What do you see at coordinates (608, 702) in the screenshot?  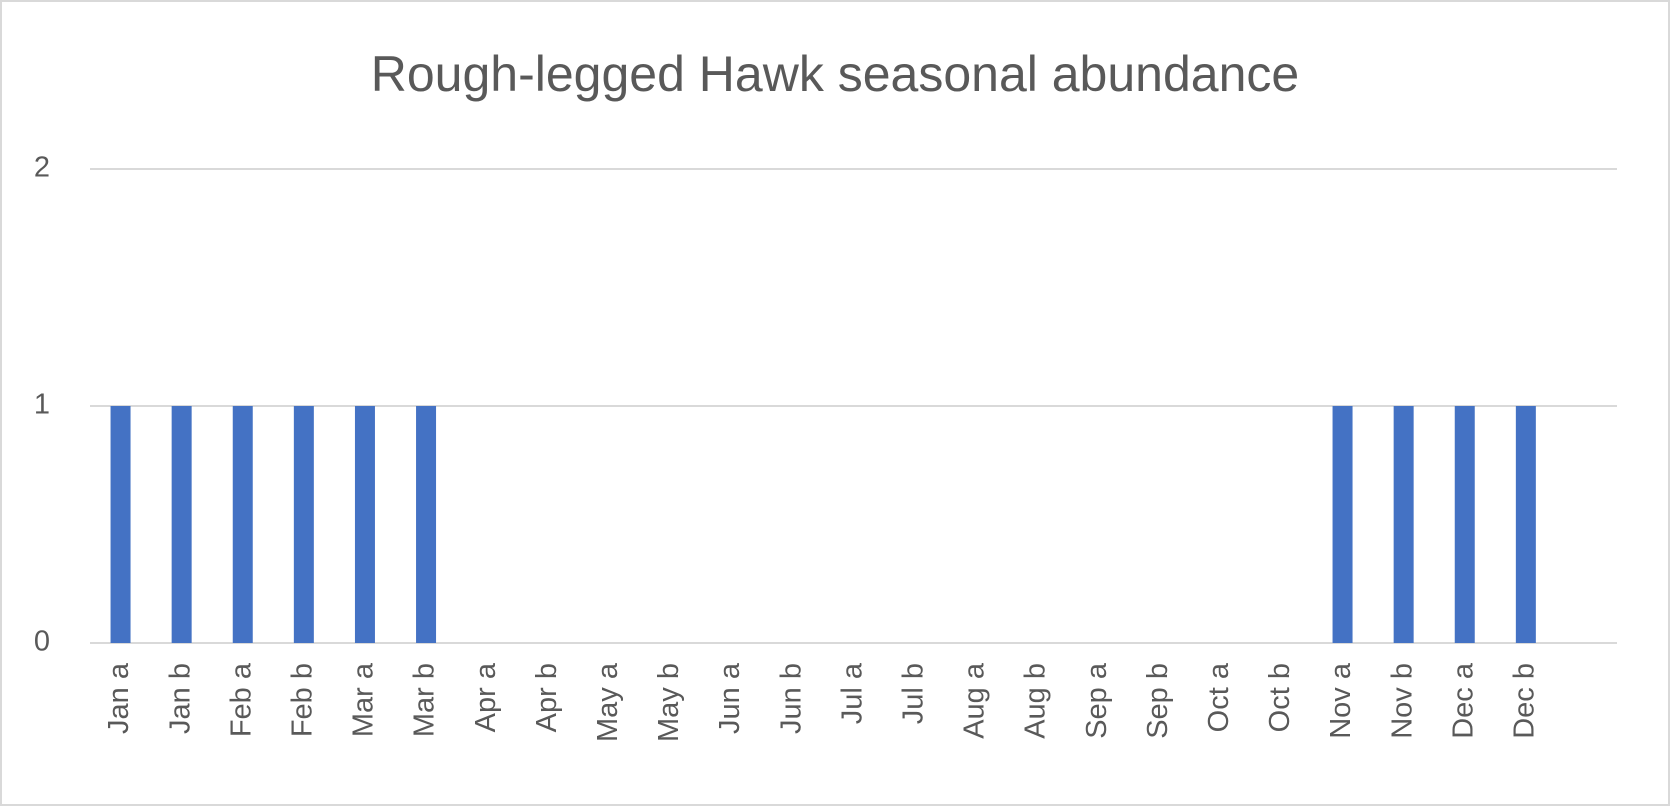 I see `x-tick-label: May a` at bounding box center [608, 702].